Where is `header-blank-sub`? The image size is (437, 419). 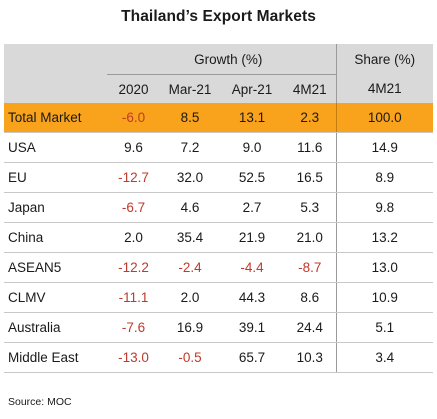 header-blank-sub is located at coordinates (55, 88).